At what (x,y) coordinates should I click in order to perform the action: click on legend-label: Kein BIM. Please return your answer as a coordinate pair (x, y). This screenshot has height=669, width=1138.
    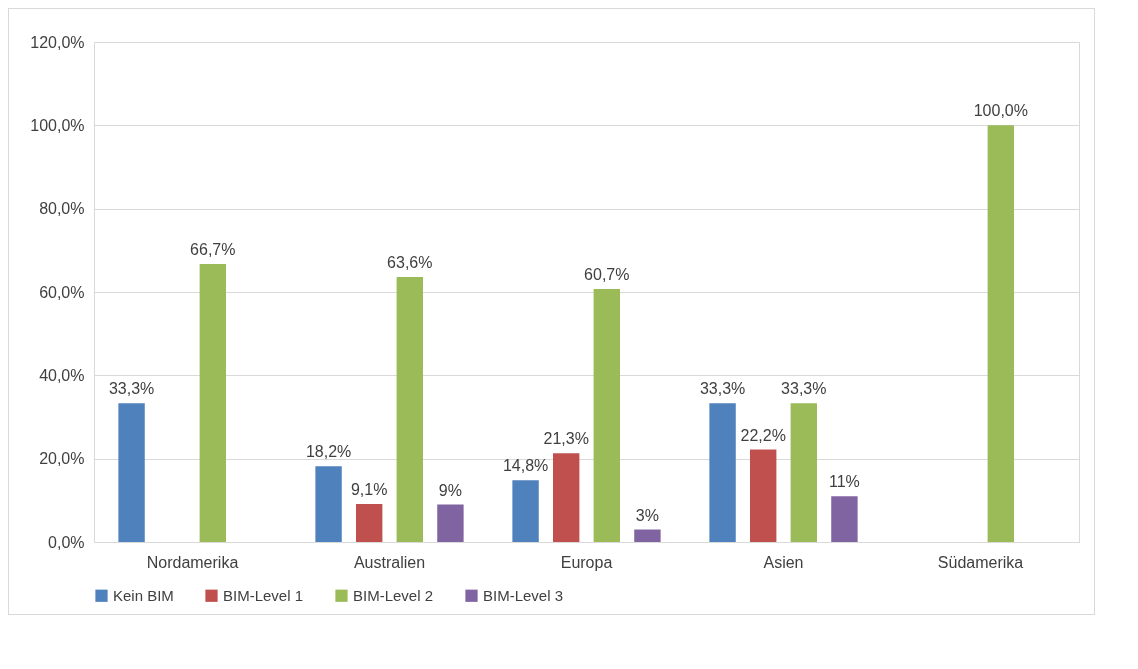
    Looking at the image, I should click on (143, 595).